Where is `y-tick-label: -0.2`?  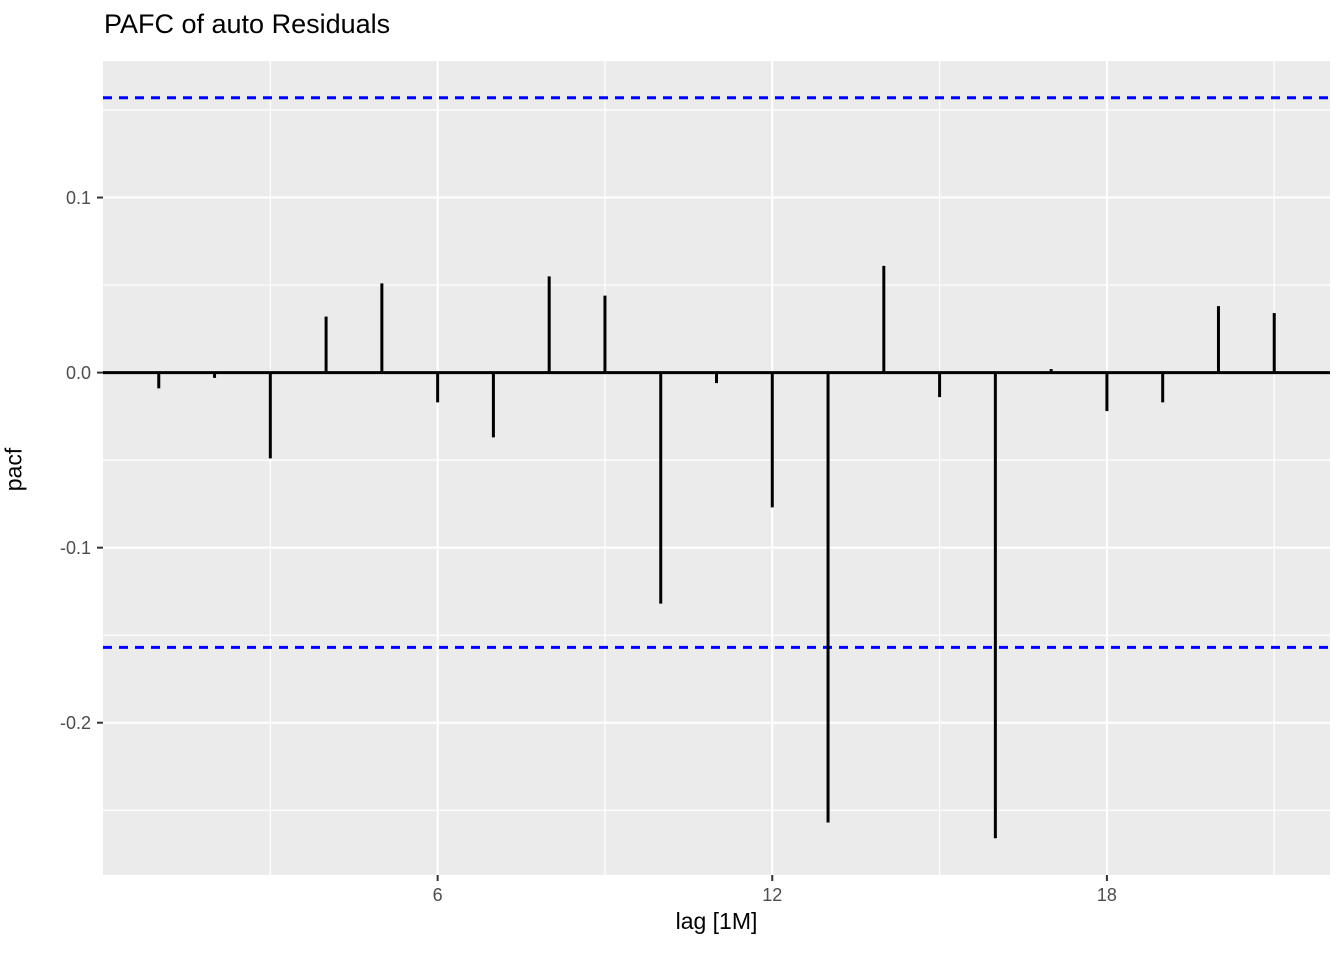 y-tick-label: -0.2 is located at coordinates (75, 722).